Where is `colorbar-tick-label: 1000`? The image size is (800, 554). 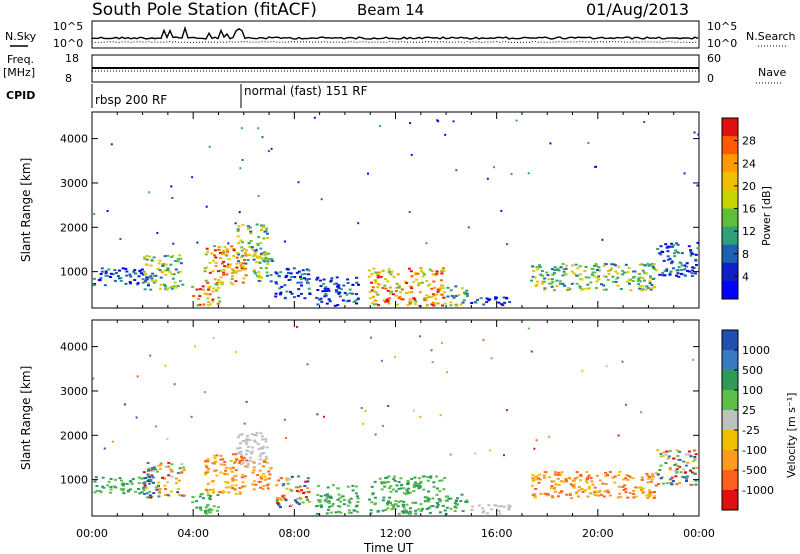 colorbar-tick-label: 1000 is located at coordinates (756, 350).